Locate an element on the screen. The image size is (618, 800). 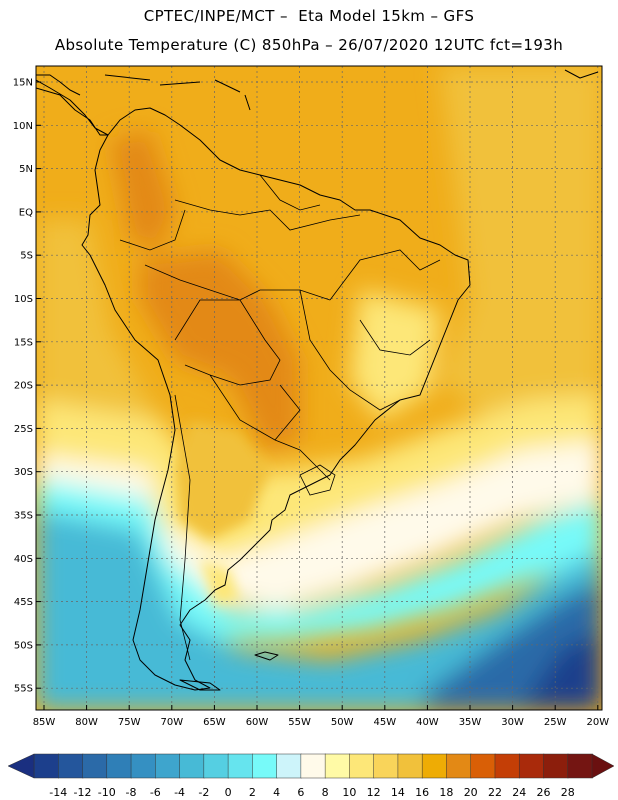
lon-tick-label: 20W is located at coordinates (597, 722).